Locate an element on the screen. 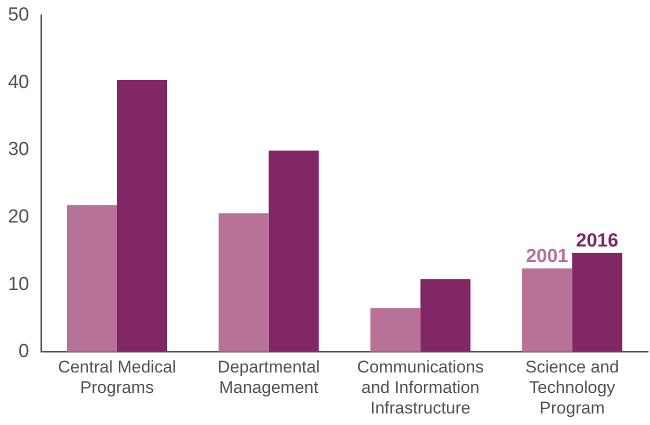 Image resolution: width=650 pixels, height=425 pixels. x-tick-label: Central Medical Programs is located at coordinates (117, 378).